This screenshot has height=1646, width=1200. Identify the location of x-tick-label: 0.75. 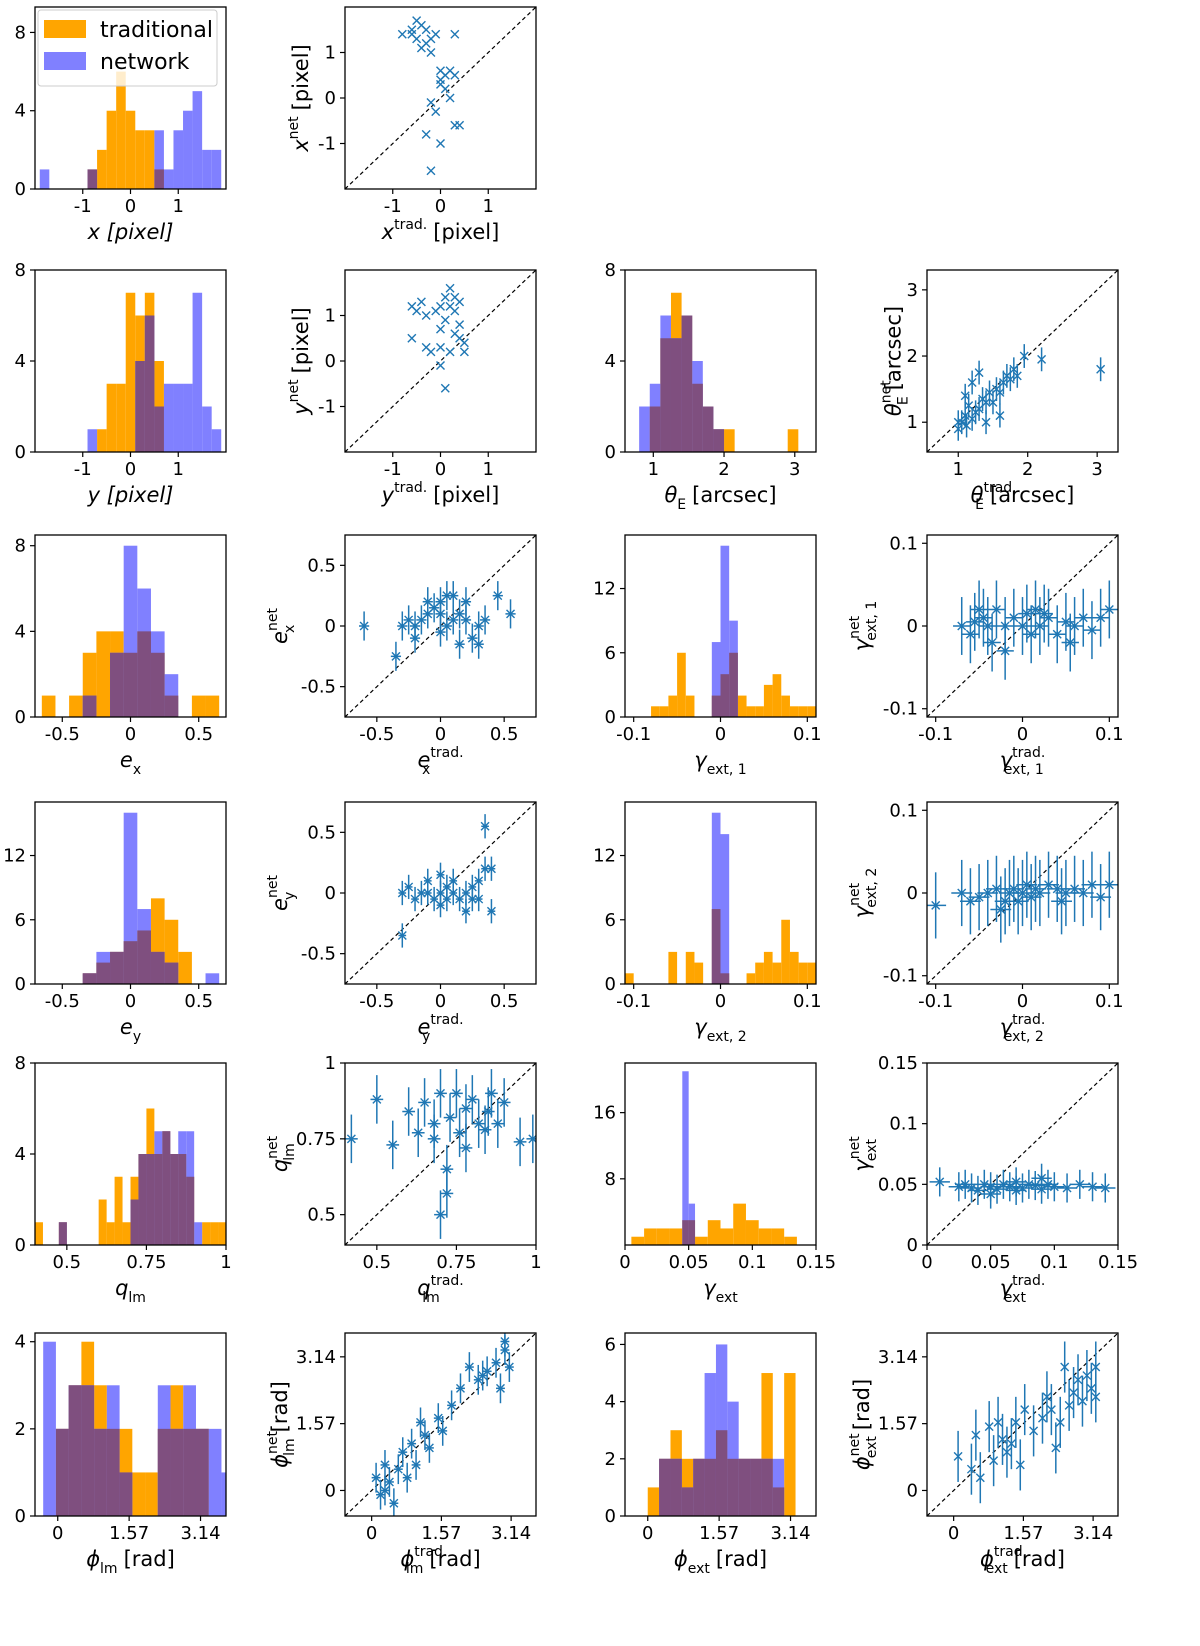
(456, 1262).